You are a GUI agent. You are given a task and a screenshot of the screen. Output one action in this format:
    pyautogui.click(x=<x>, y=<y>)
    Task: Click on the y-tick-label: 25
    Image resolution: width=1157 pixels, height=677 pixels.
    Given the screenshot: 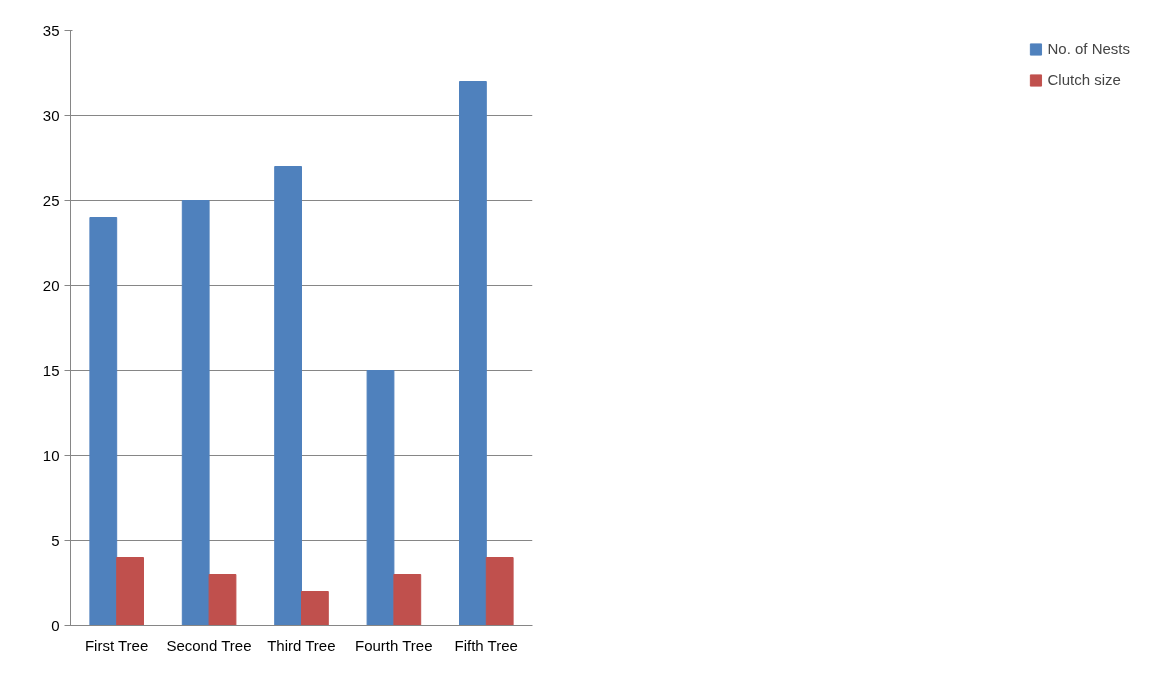 What is the action you would take?
    pyautogui.click(x=51, y=200)
    